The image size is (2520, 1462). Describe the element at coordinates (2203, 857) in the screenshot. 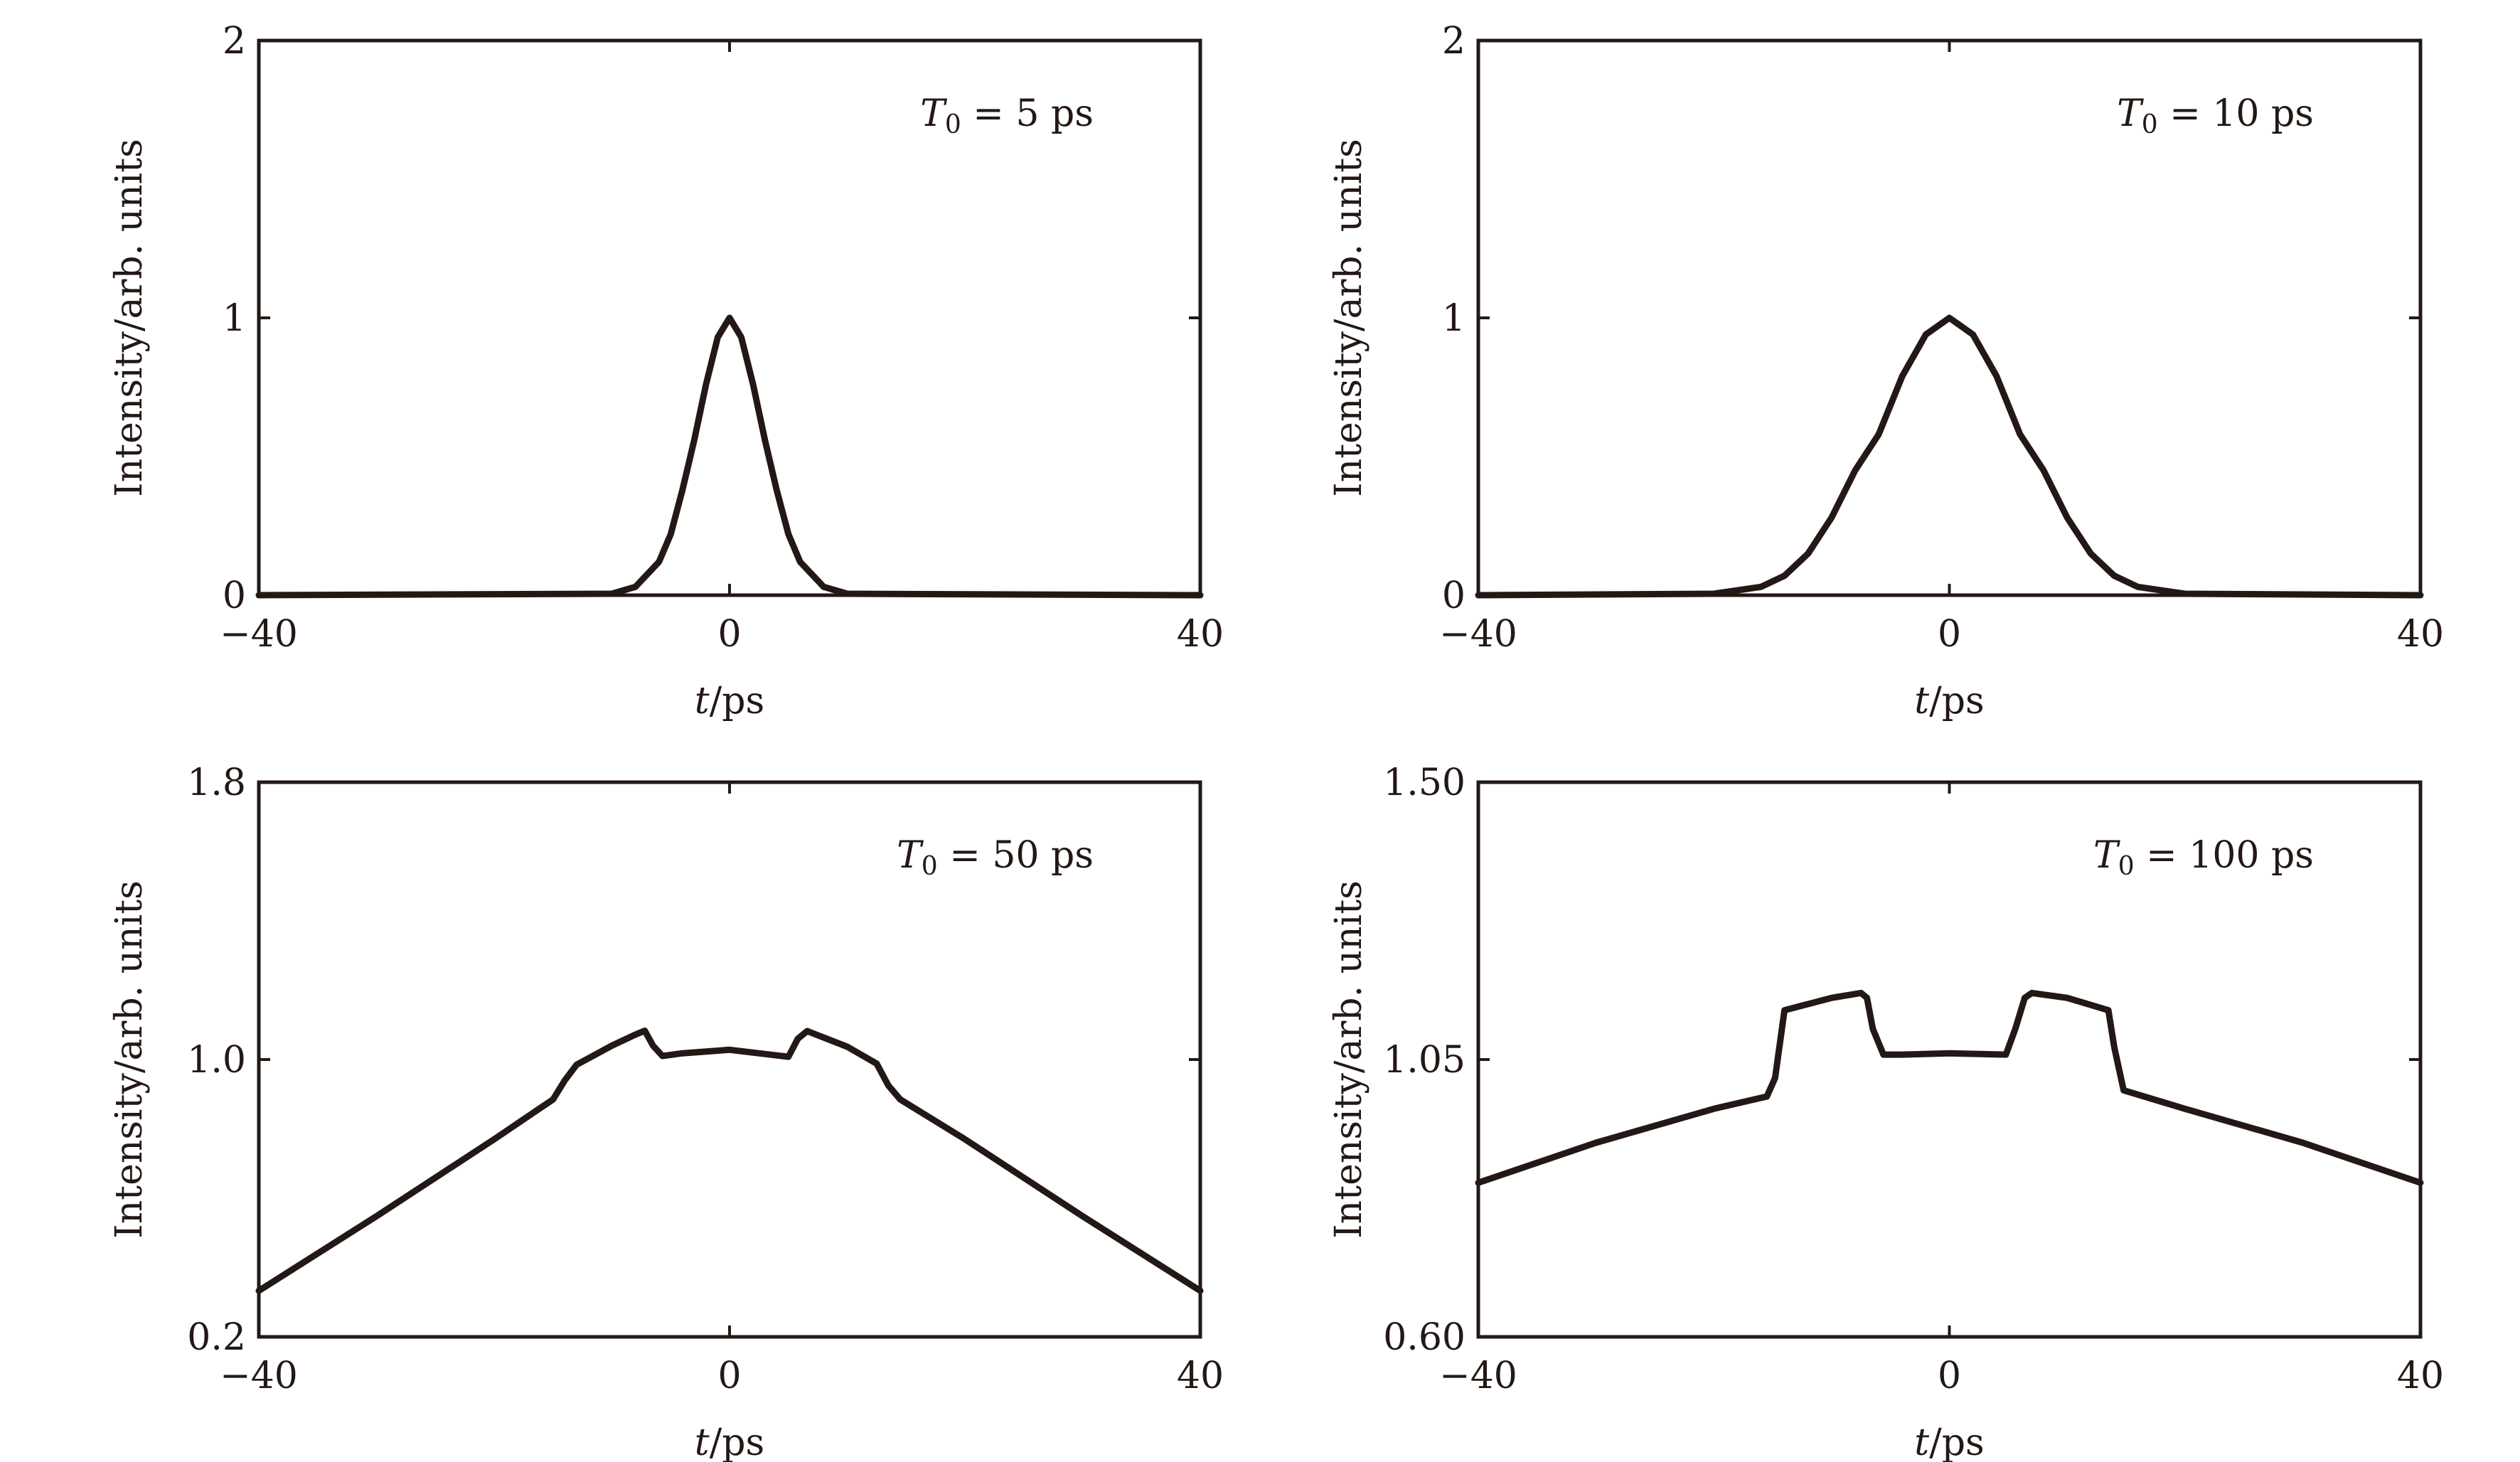

I see `pulse-width-annotation: T0 = 100 ps` at that location.